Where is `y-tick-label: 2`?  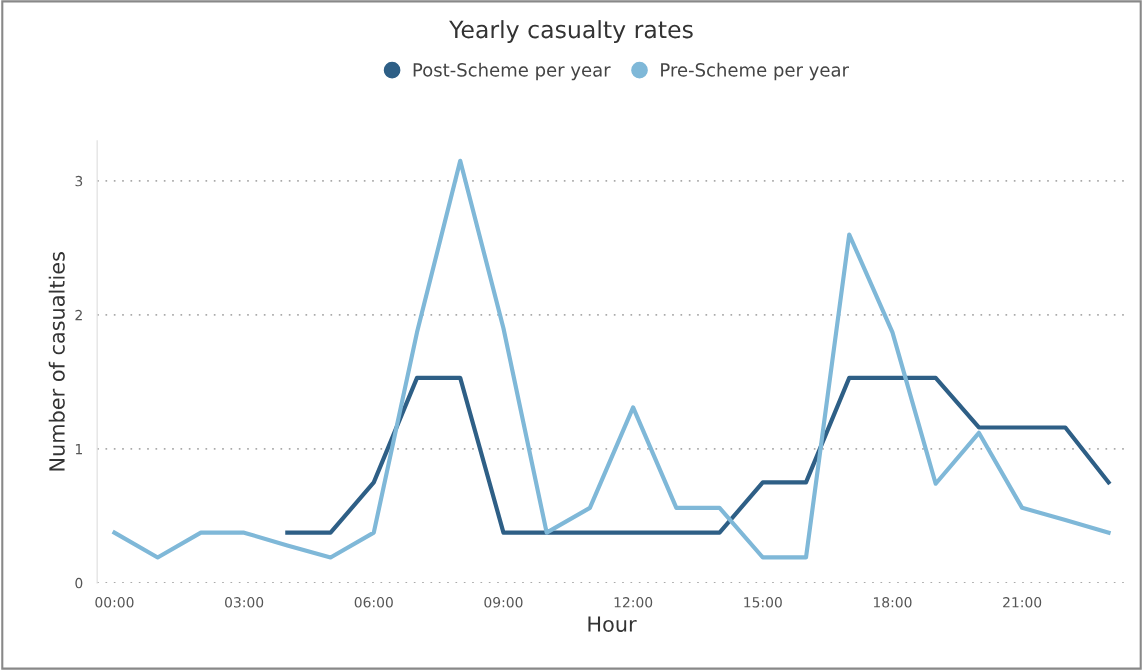
y-tick-label: 2 is located at coordinates (78, 315).